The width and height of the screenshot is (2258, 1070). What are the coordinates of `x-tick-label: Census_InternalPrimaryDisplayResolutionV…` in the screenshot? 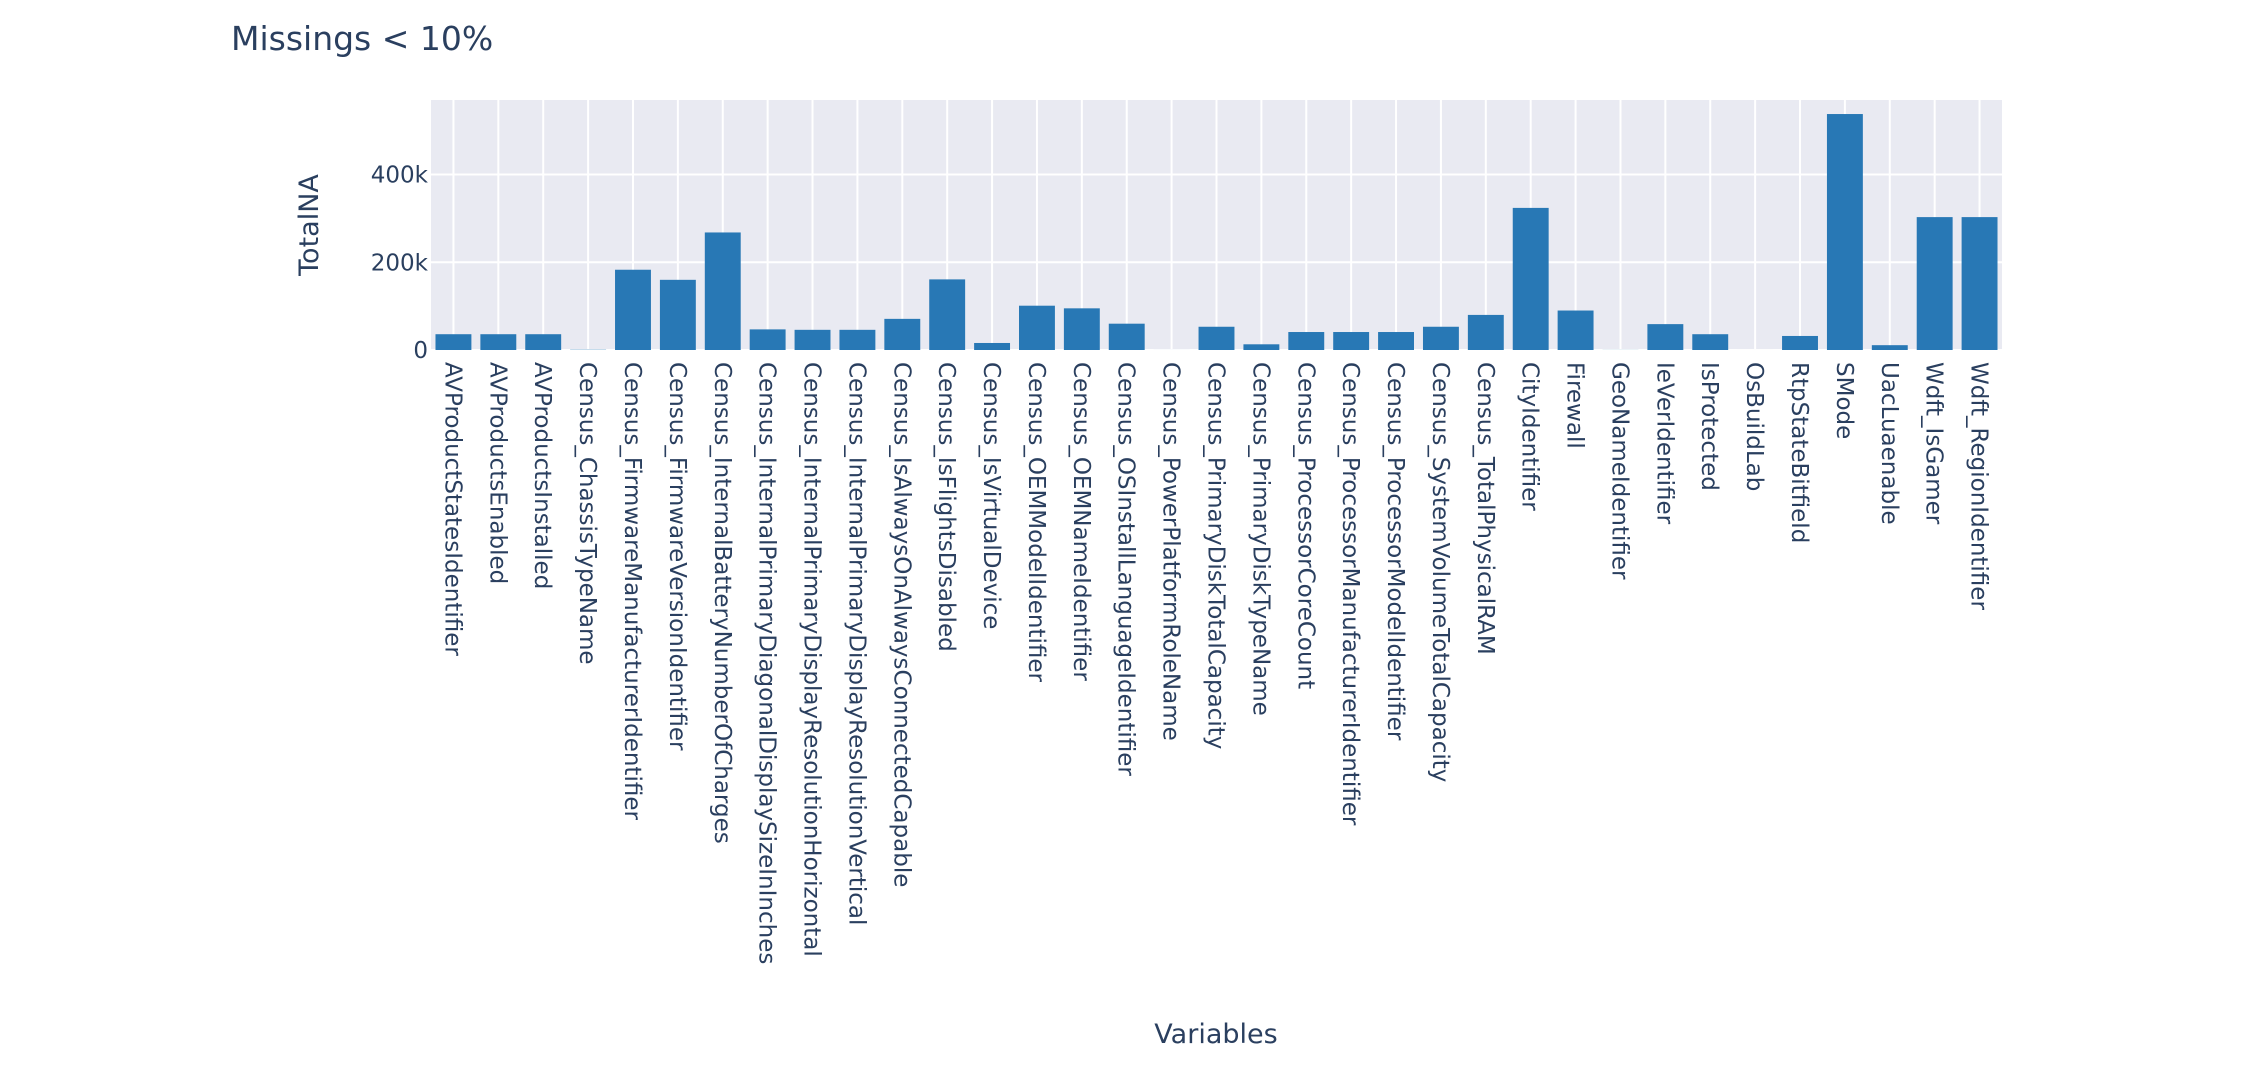 It's located at (856, 643).